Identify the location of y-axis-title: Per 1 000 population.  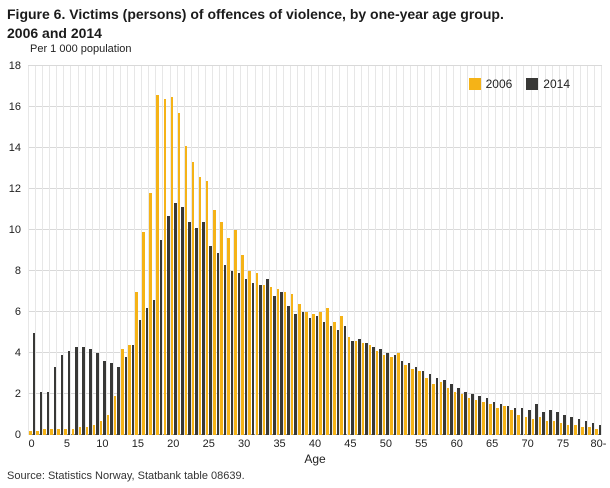
(81, 49).